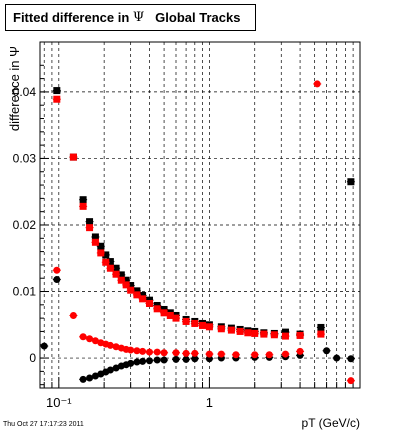  I want to click on timestamp-footer: Thu Oct 27 17:17:23 2011, so click(43, 424).